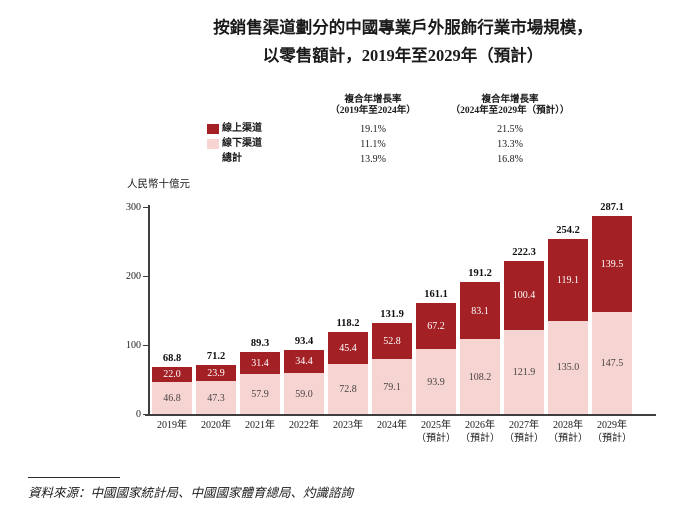  Describe the element at coordinates (403, 55) in the screenshot. I see `chart-title-line2: 以零售額計，2019年至2029年（預計）` at that location.